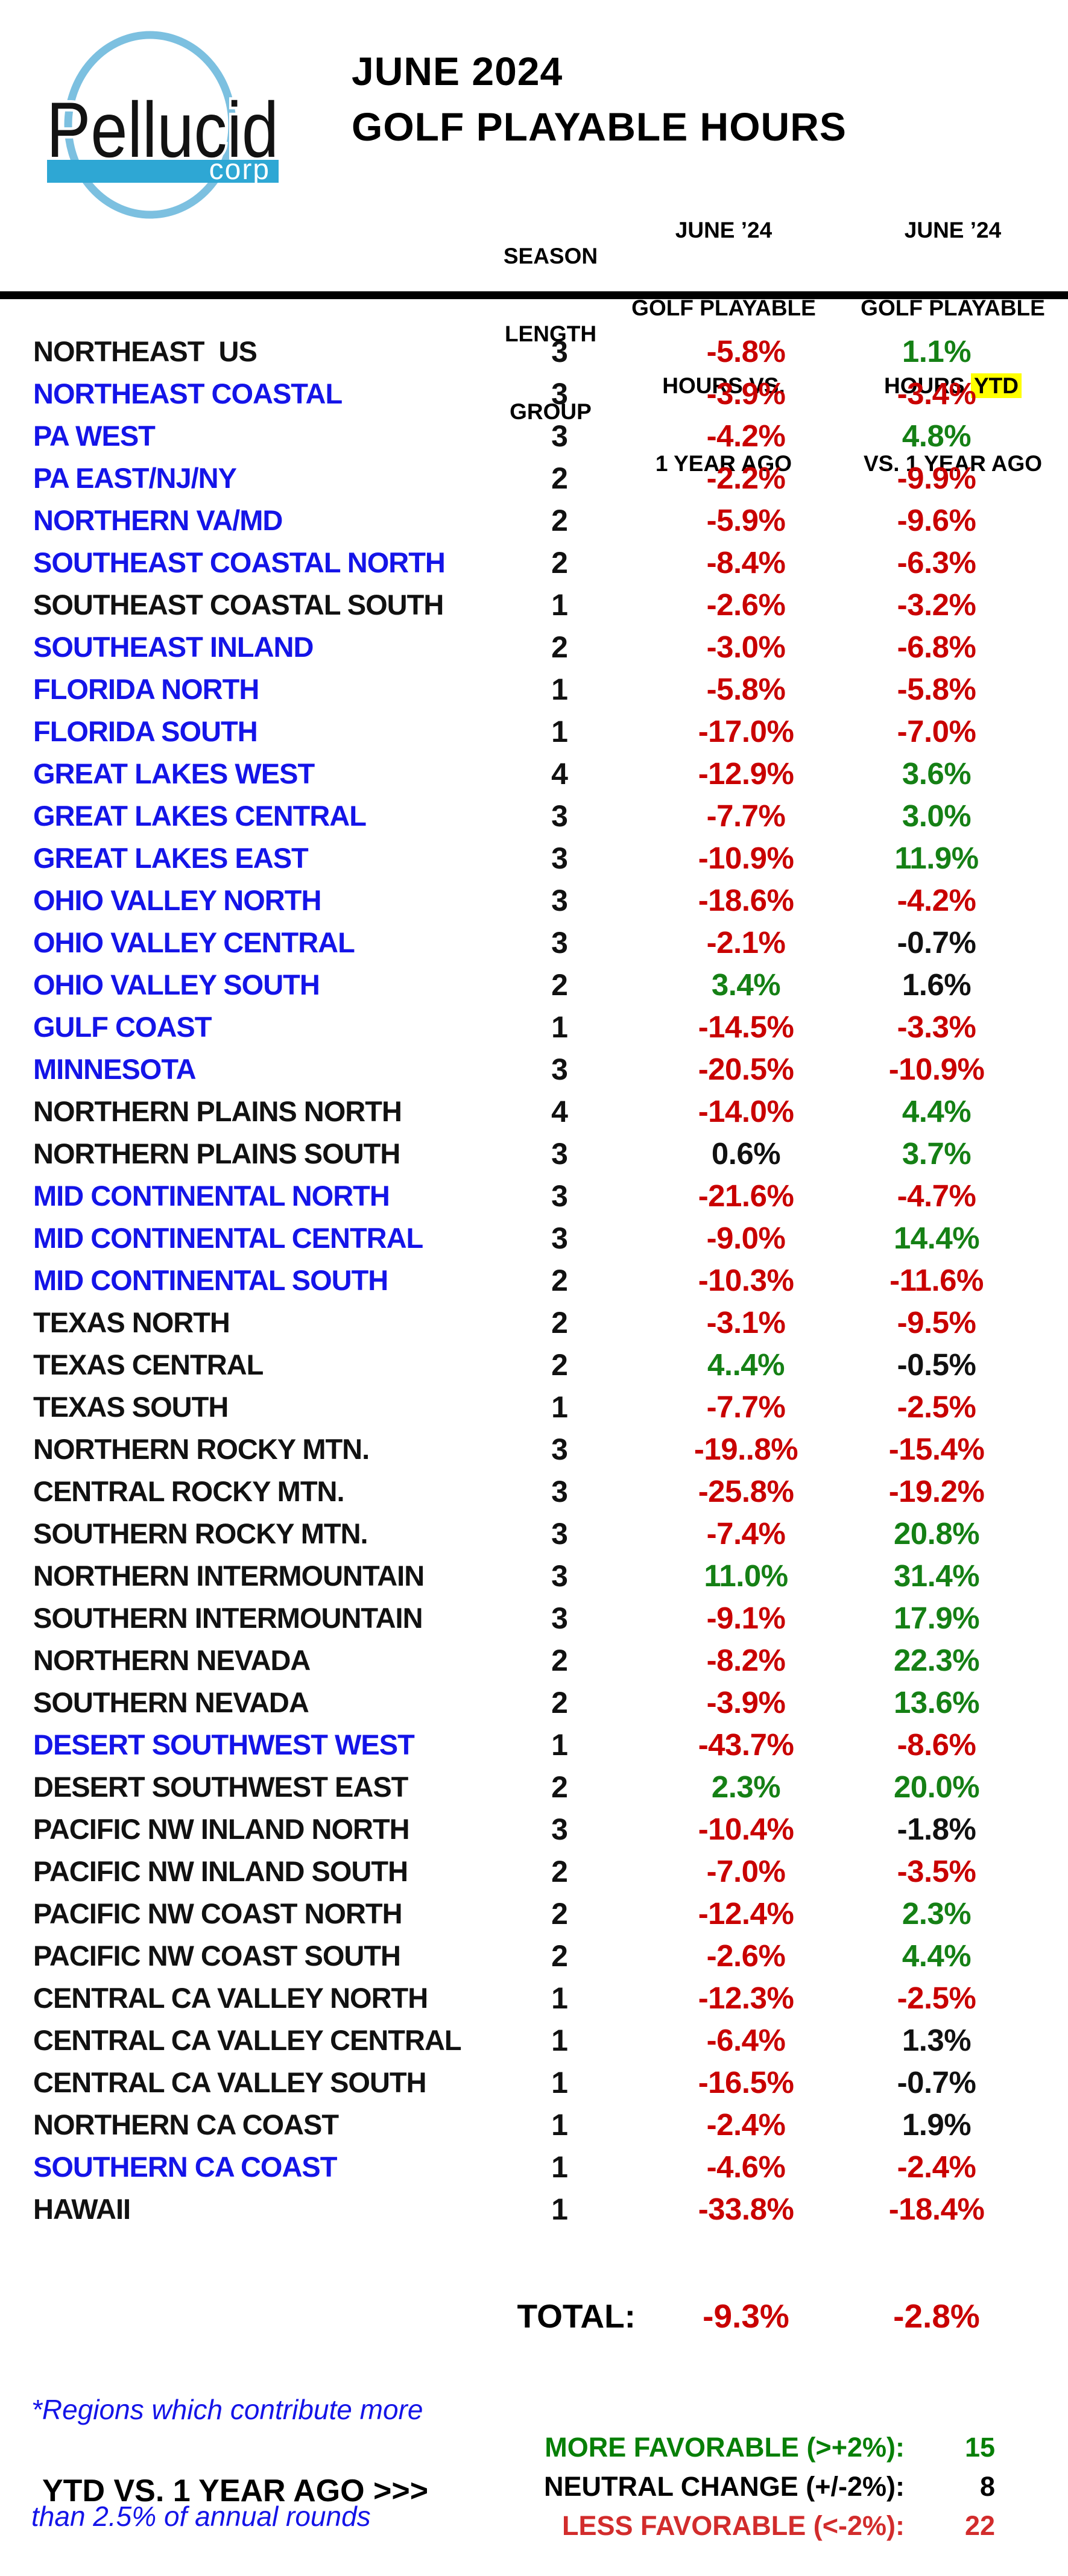 The image size is (1068, 2576). Describe the element at coordinates (936, 2082) in the screenshot. I see `ytd-vs-1yr-value: -0.7%` at that location.